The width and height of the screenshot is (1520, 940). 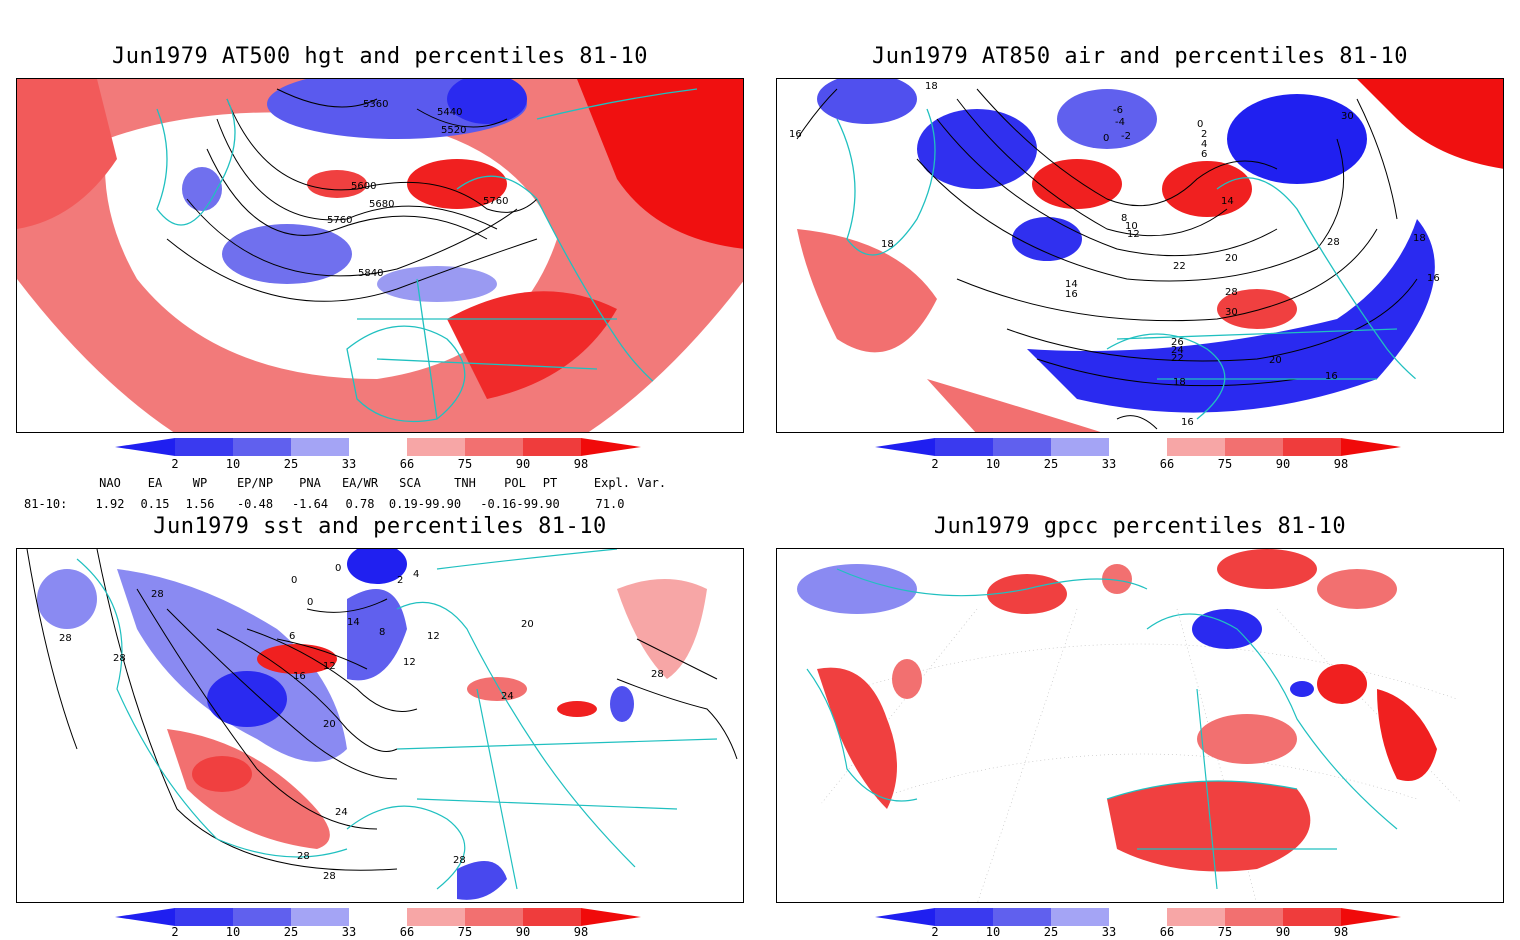 I want to click on index-value: 71.0, so click(x=610, y=504).